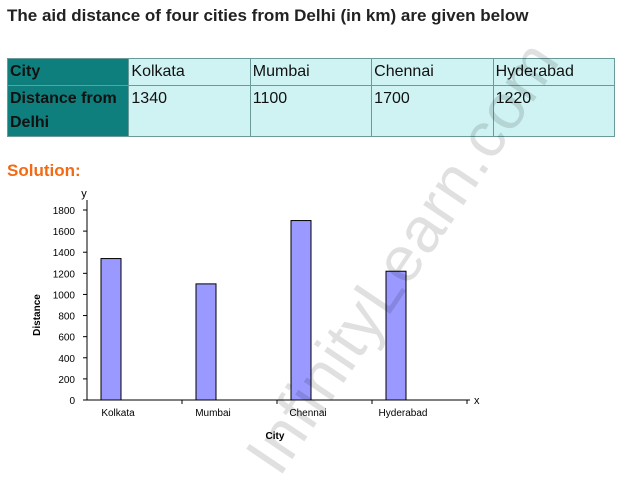 This screenshot has height=487, width=632. What do you see at coordinates (275, 436) in the screenshot?
I see `x-axis-title: City` at bounding box center [275, 436].